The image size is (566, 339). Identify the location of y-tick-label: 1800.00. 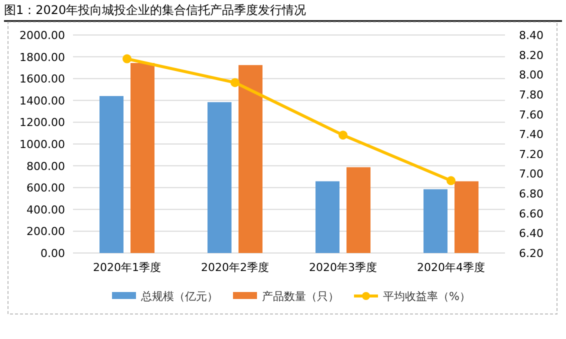
(42, 57).